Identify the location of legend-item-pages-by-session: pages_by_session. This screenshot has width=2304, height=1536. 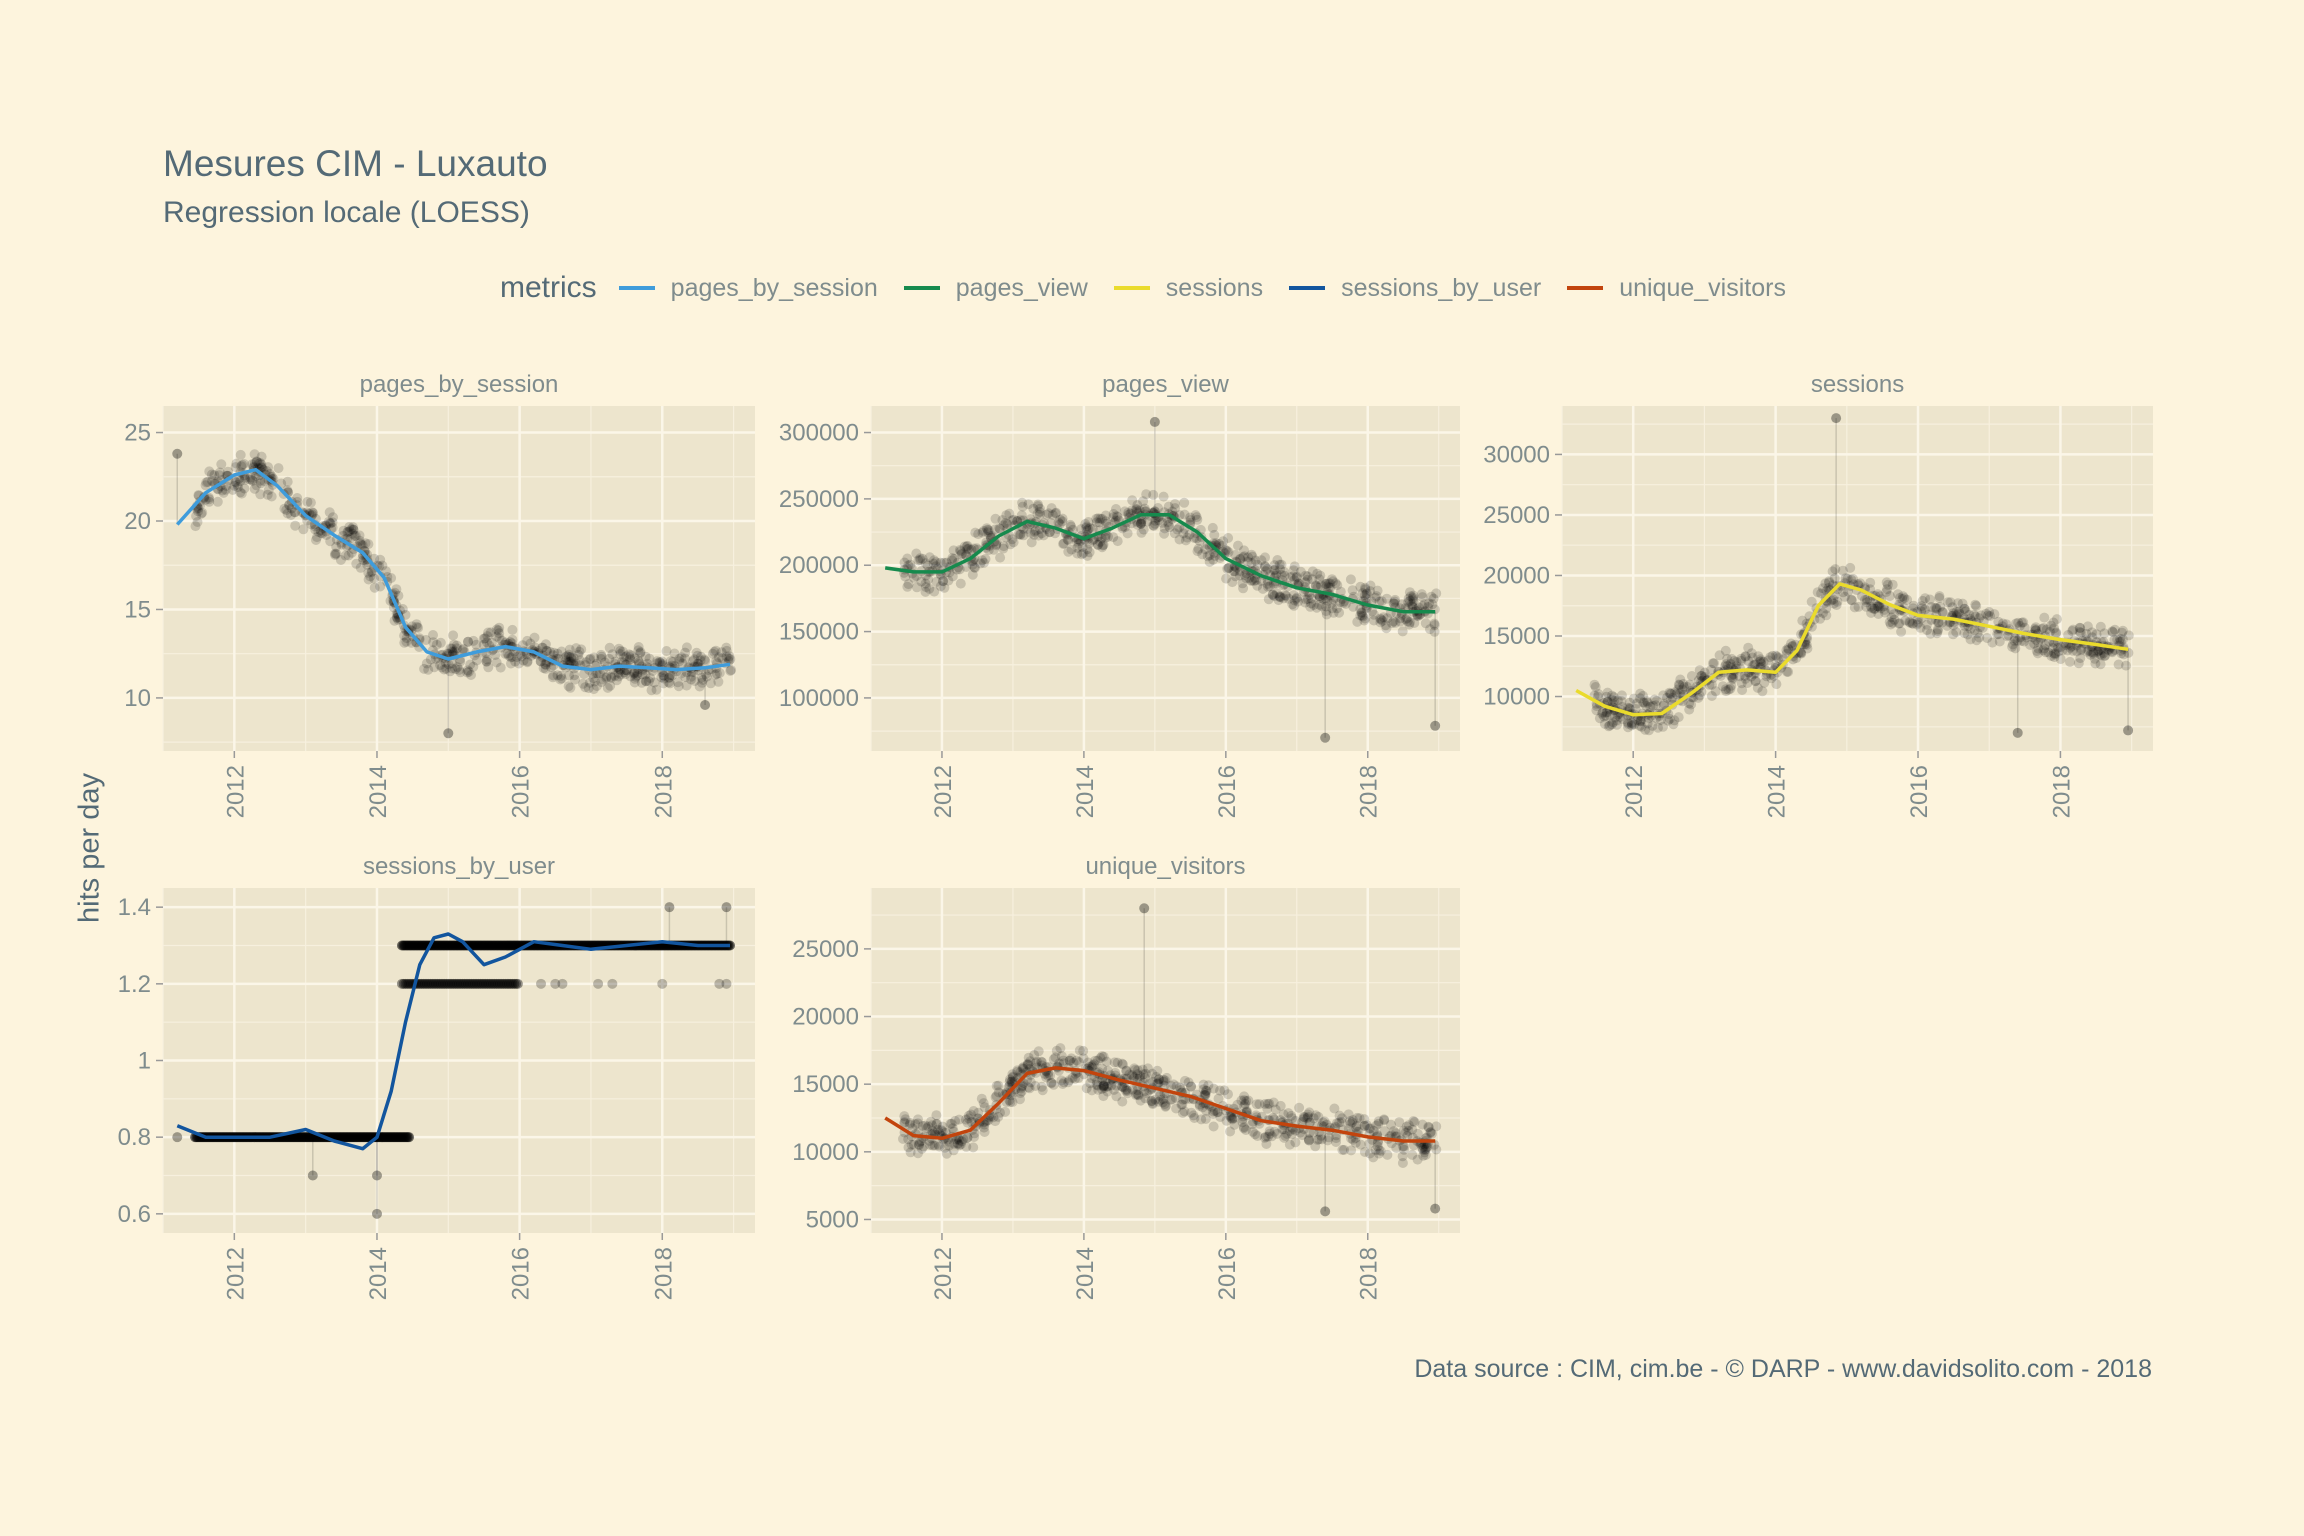
(748, 288).